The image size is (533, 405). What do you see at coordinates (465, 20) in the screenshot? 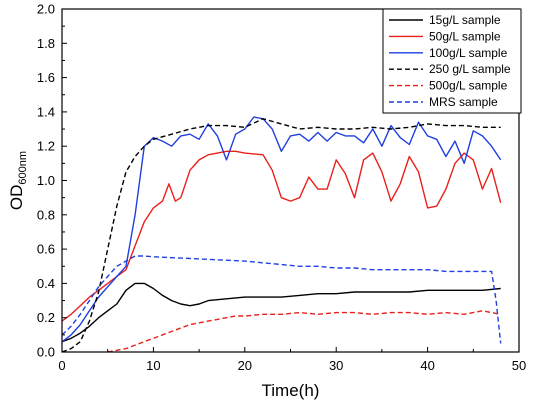
I see `legend-label: 15g/L sample` at bounding box center [465, 20].